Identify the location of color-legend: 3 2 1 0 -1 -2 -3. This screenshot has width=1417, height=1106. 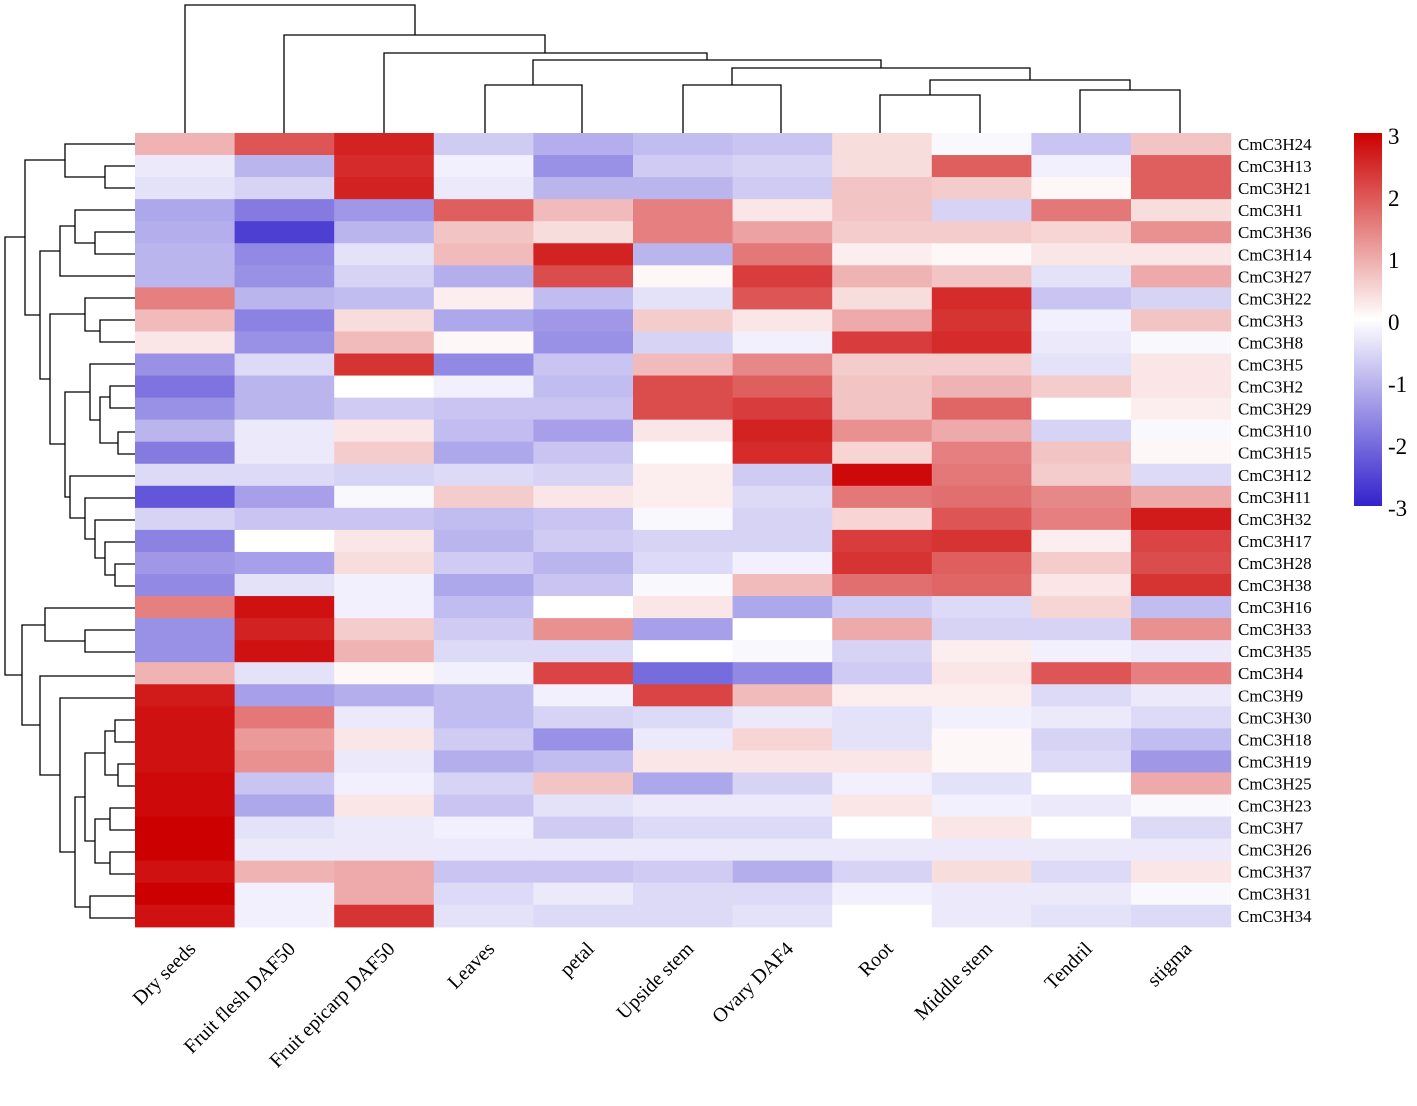
(1380, 322).